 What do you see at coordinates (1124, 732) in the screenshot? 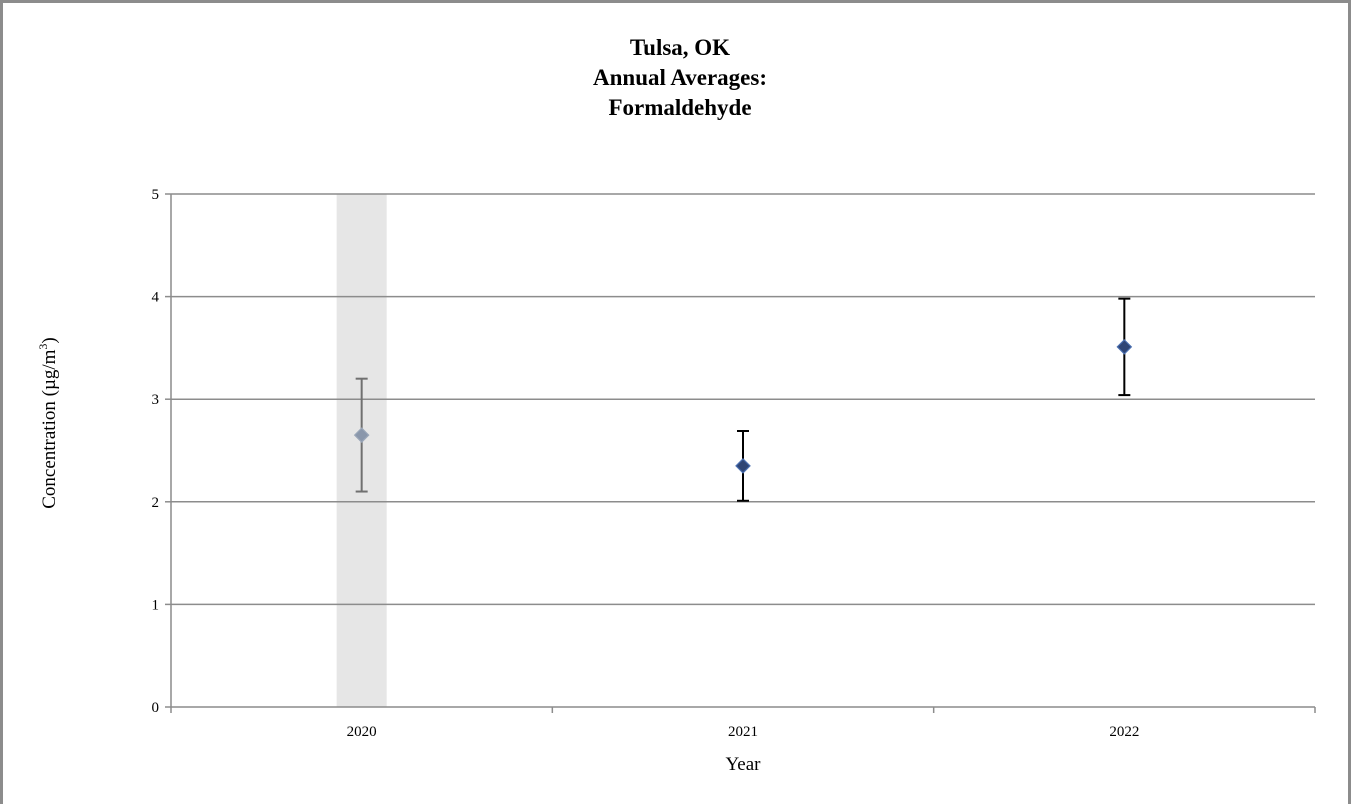
I see `x-tick-label-2022: 2022` at bounding box center [1124, 732].